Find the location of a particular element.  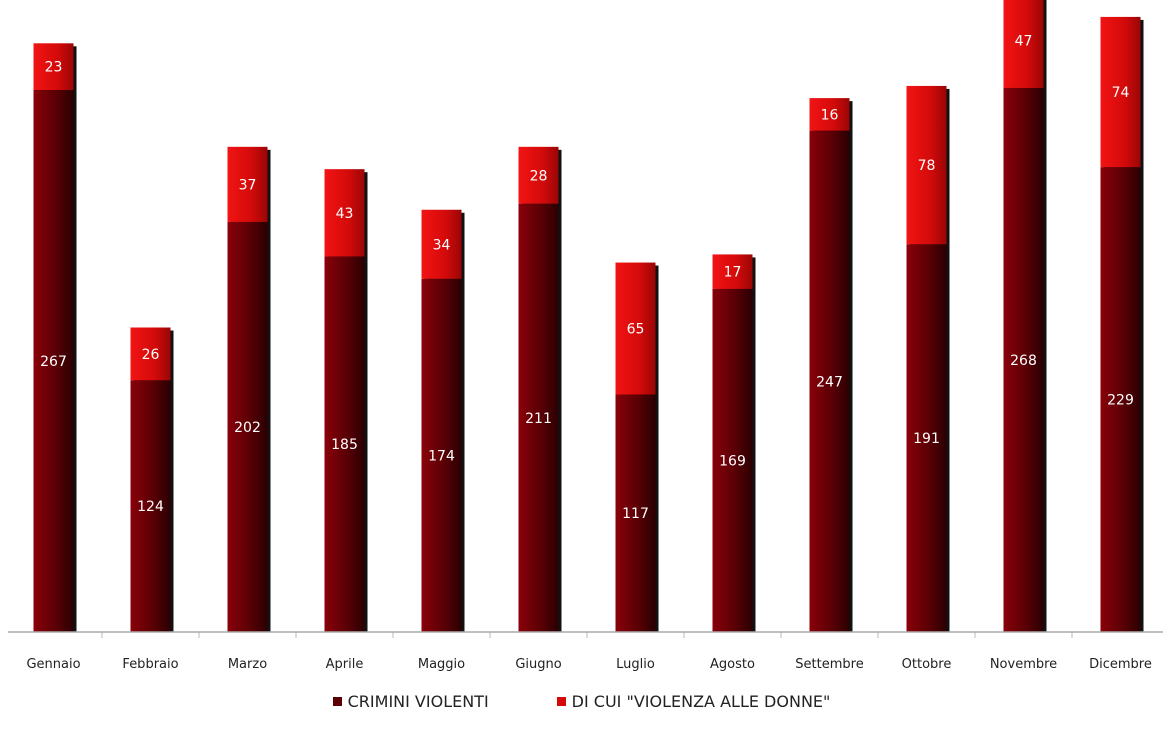

data-label-crimini-violenti: 247 is located at coordinates (829, 382).